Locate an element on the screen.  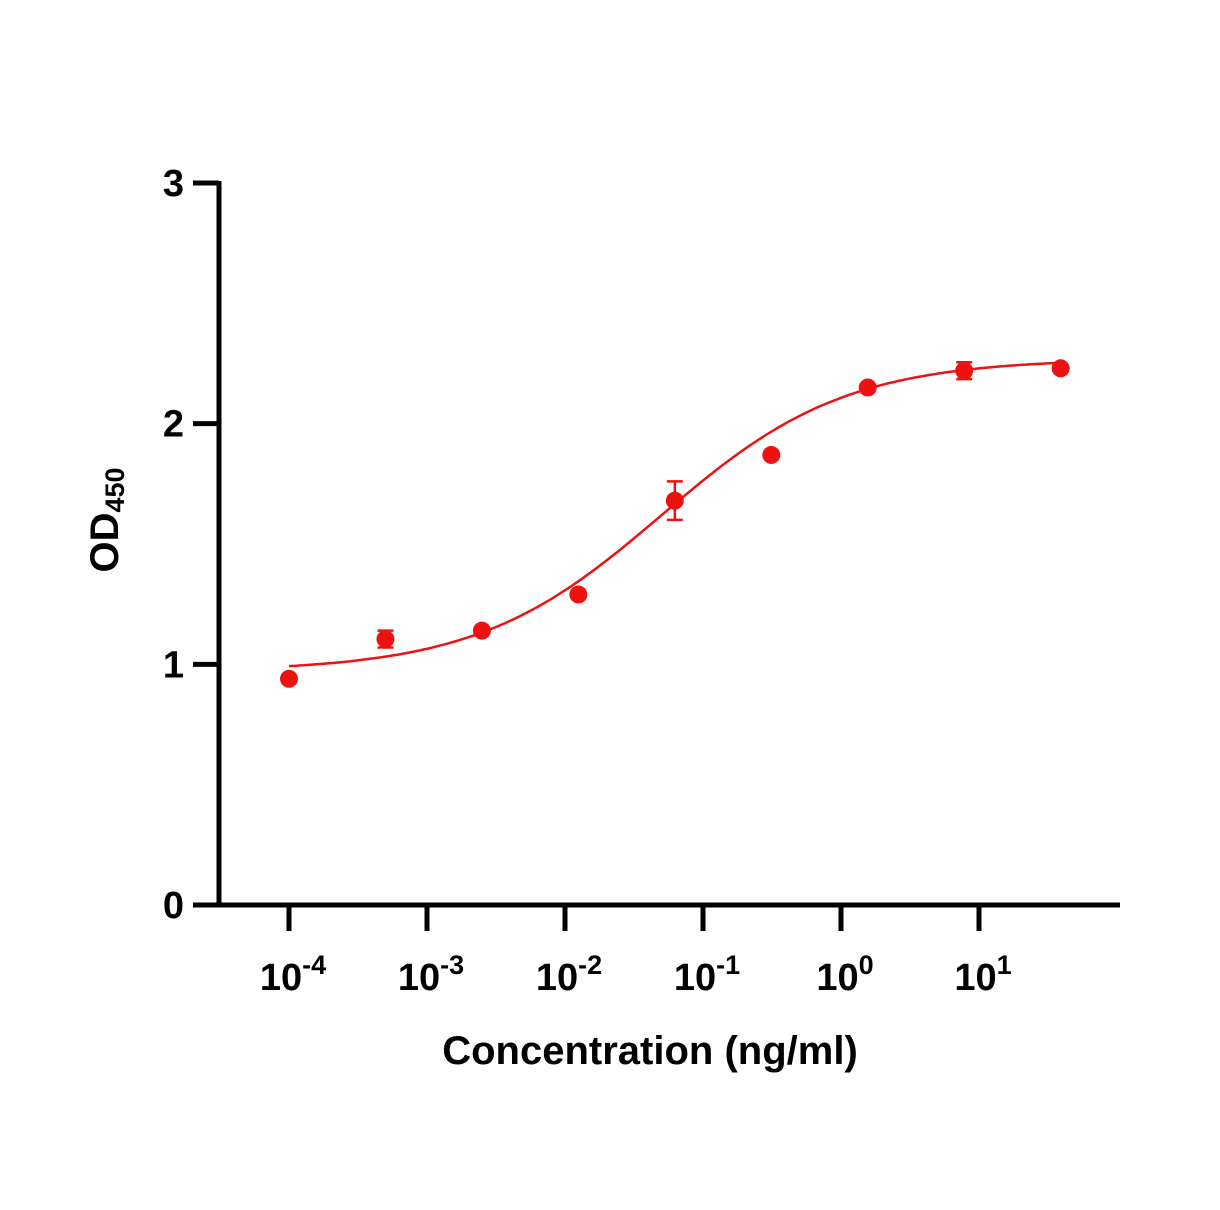
y-tick-label: 0 is located at coordinates (173, 906).